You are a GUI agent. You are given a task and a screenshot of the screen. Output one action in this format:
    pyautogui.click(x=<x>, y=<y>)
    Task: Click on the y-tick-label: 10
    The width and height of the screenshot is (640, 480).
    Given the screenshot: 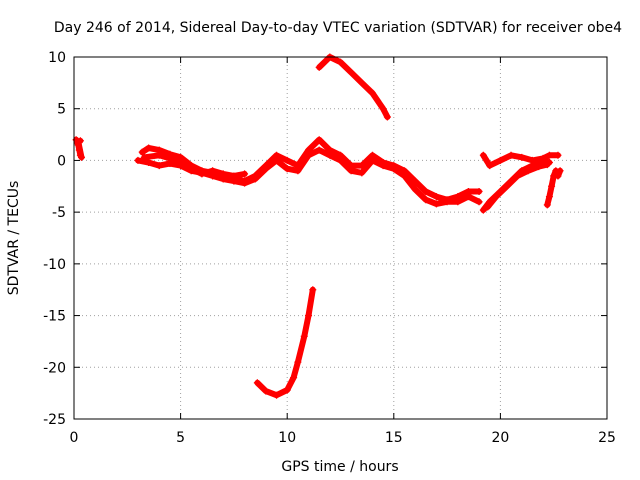 What is the action you would take?
    pyautogui.click(x=57, y=58)
    